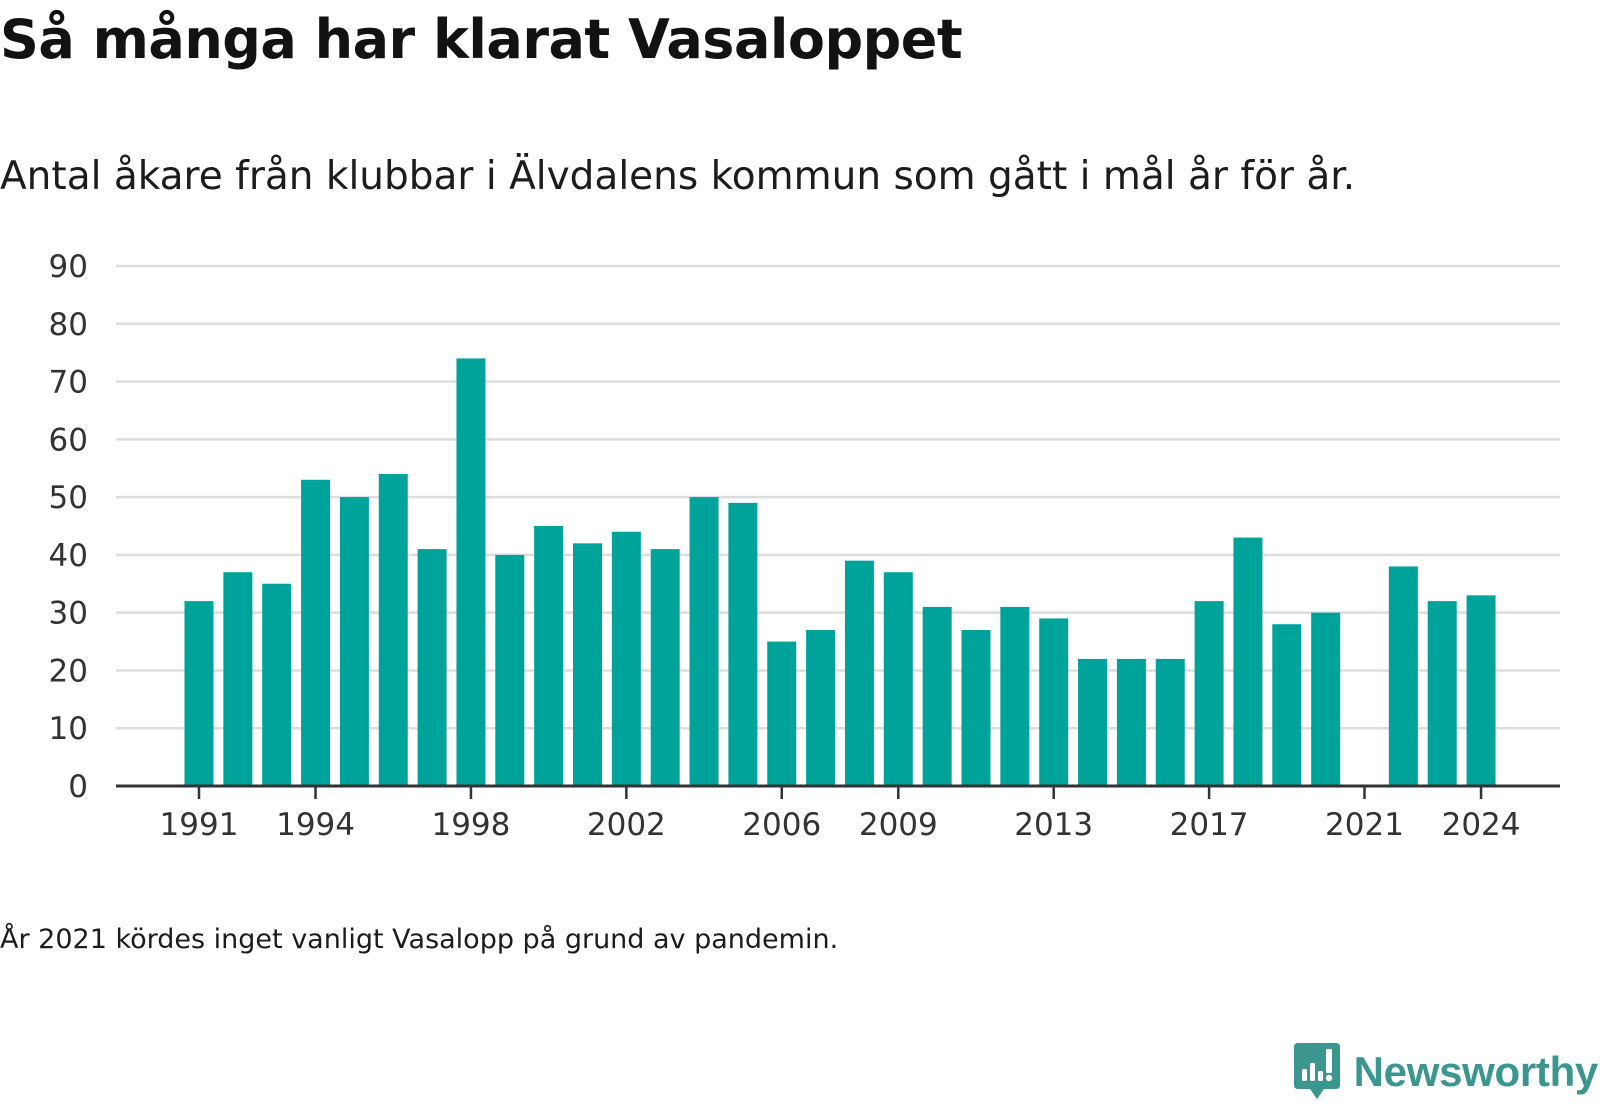 Image resolution: width=1600 pixels, height=1104 pixels. What do you see at coordinates (68, 498) in the screenshot?
I see `y-tick-label: 50` at bounding box center [68, 498].